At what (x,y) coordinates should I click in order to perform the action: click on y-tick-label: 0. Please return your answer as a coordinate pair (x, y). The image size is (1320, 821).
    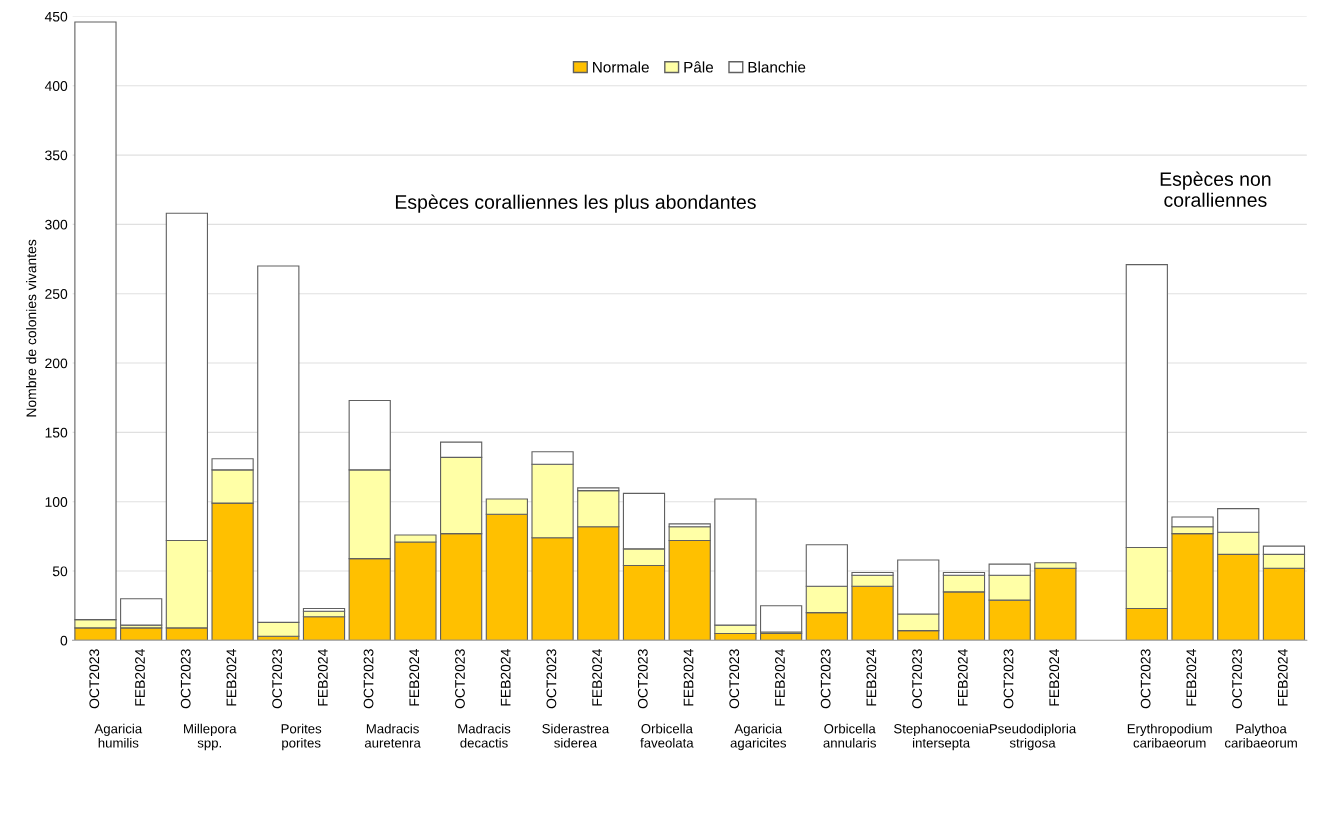
    Looking at the image, I should click on (64, 640).